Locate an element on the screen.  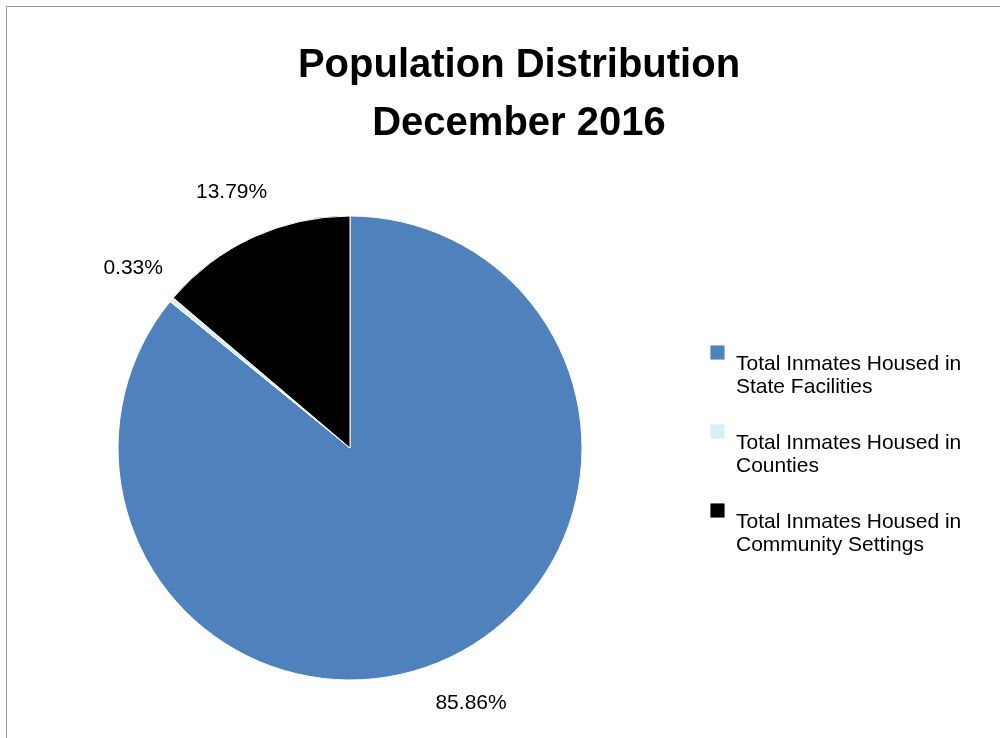
chart-title: Population Distribution December 2016 is located at coordinates (519, 92).